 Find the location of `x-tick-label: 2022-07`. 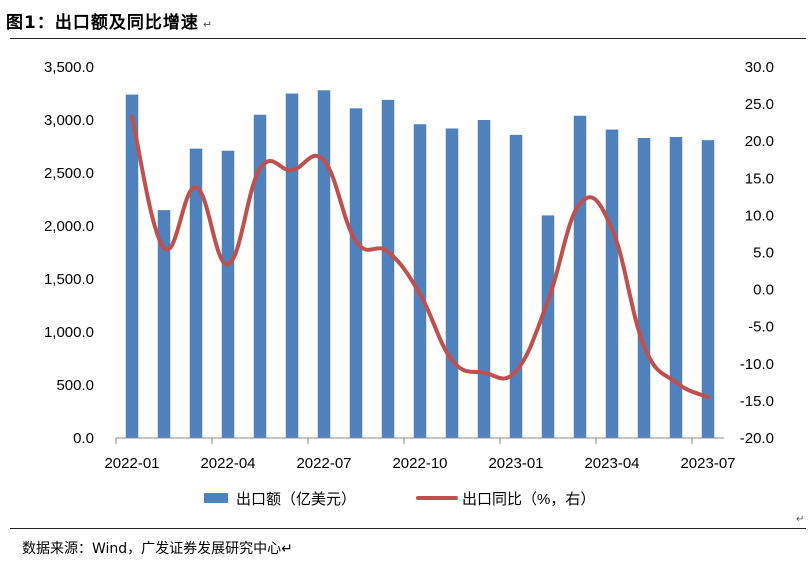

x-tick-label: 2022-07 is located at coordinates (323, 463).